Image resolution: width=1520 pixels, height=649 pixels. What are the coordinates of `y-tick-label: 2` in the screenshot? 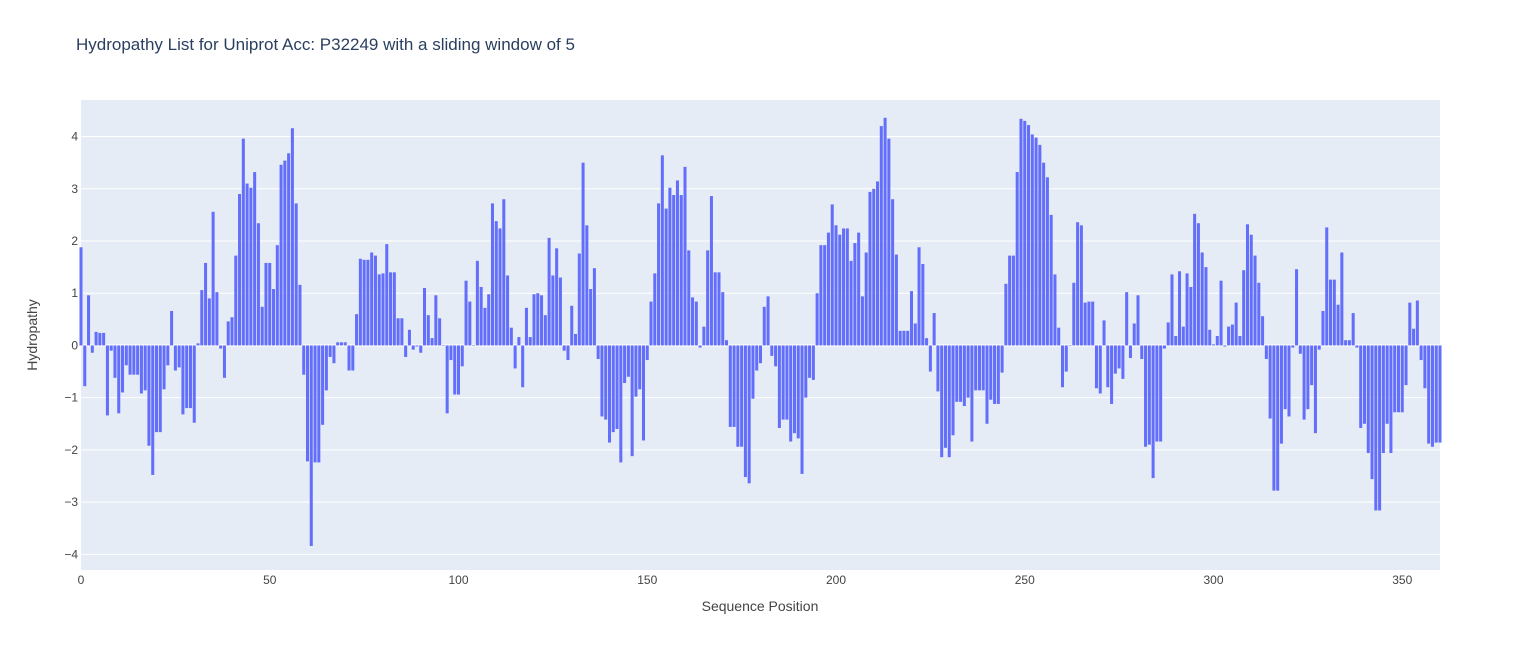 It's located at (74, 241).